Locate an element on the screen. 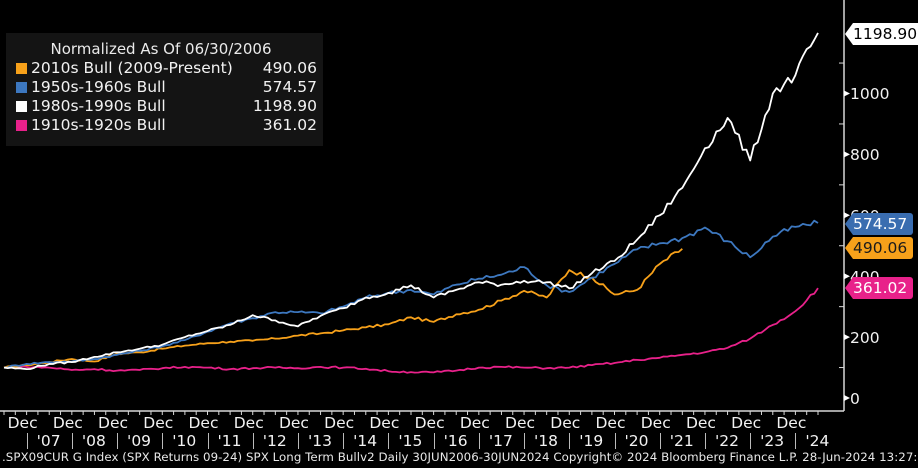  legend-item-1950s: 1950s-1960s Bull 574.57 is located at coordinates (169, 87).